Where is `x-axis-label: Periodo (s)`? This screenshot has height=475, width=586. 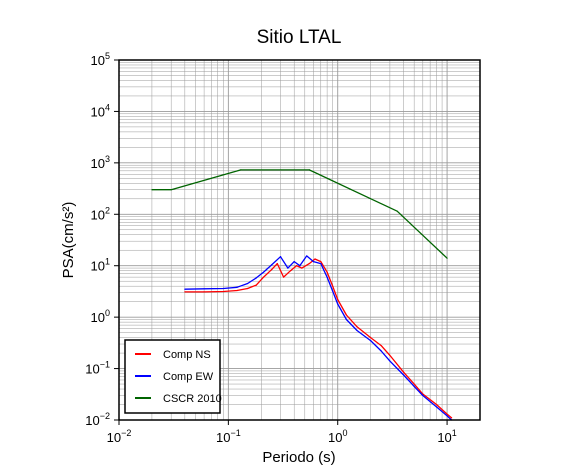 x-axis-label: Periodo (s) is located at coordinates (298, 457).